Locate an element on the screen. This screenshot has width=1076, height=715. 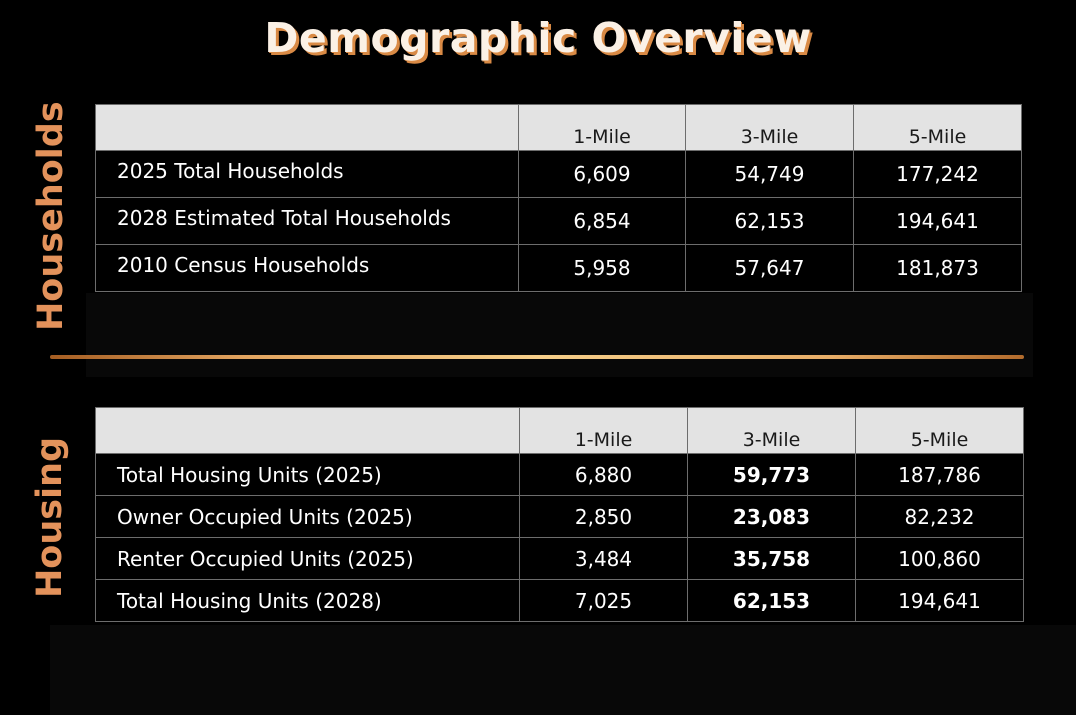
cell-value: 59,773 is located at coordinates (771, 474).